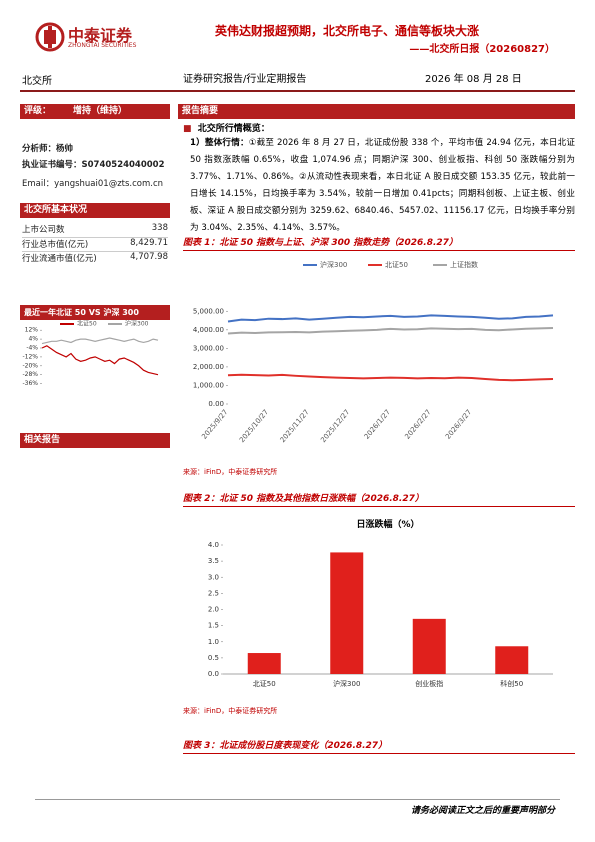  What do you see at coordinates (511, 683) in the screenshot?
I see `x-tick-label: 科创50` at bounding box center [511, 683].